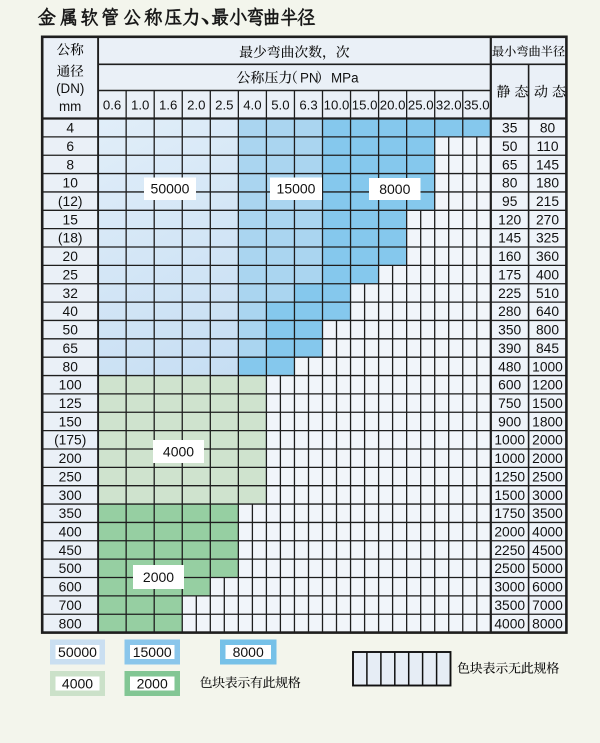  Describe the element at coordinates (365, 104) in the screenshot. I see `svg-text: 15.0` at that location.